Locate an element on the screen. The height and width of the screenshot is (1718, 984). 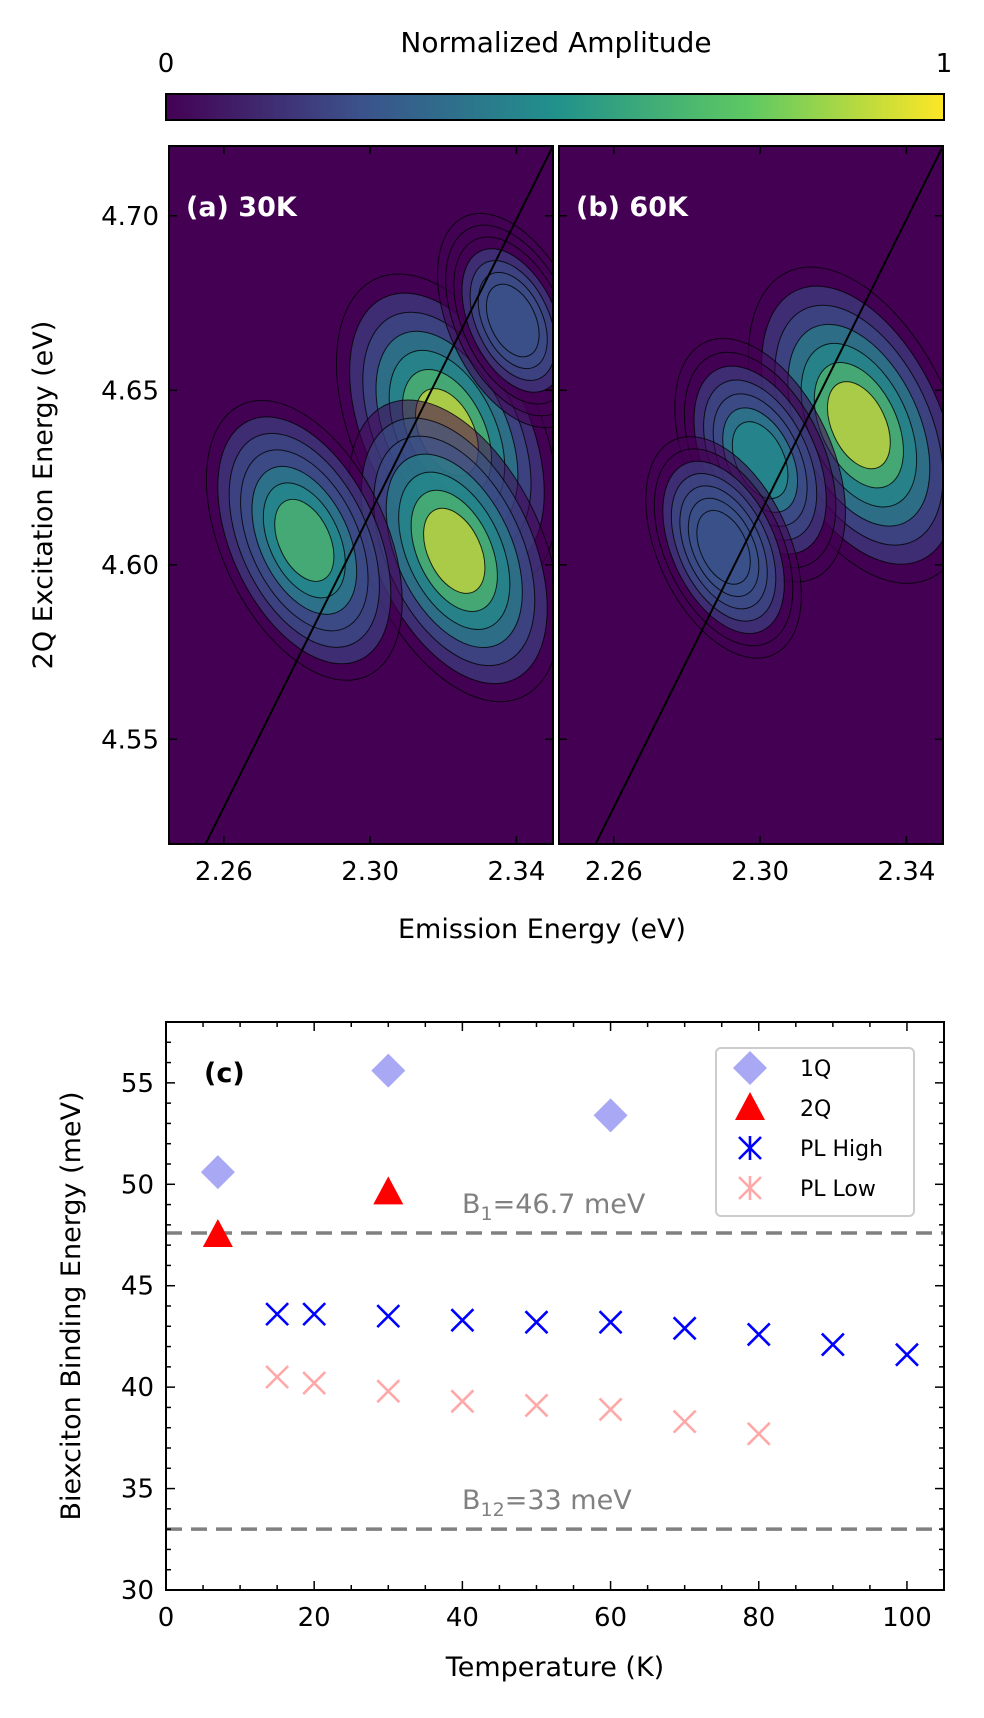
panel-a-xtick-label: 2.34 is located at coordinates (516, 872).